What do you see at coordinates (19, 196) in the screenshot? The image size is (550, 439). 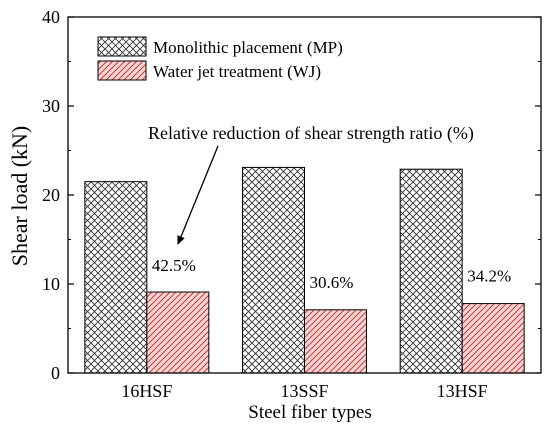 I see `y-axis-title: Shear load (kN)` at bounding box center [19, 196].